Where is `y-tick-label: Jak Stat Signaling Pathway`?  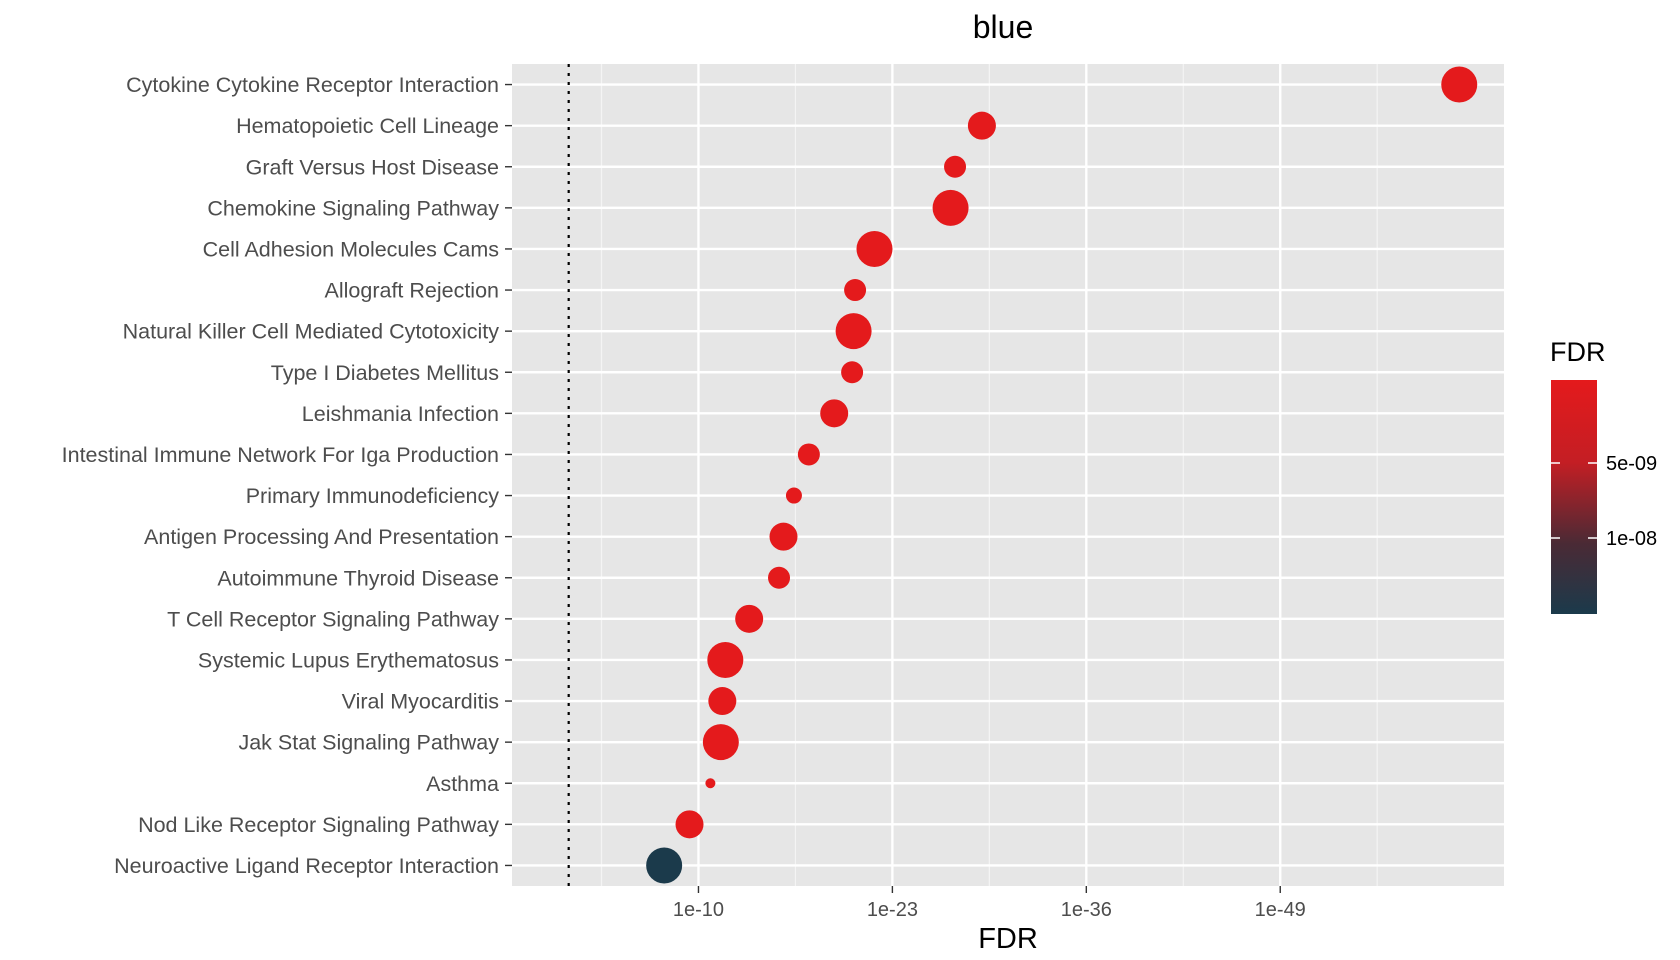
y-tick-label: Jak Stat Signaling Pathway is located at coordinates (368, 743).